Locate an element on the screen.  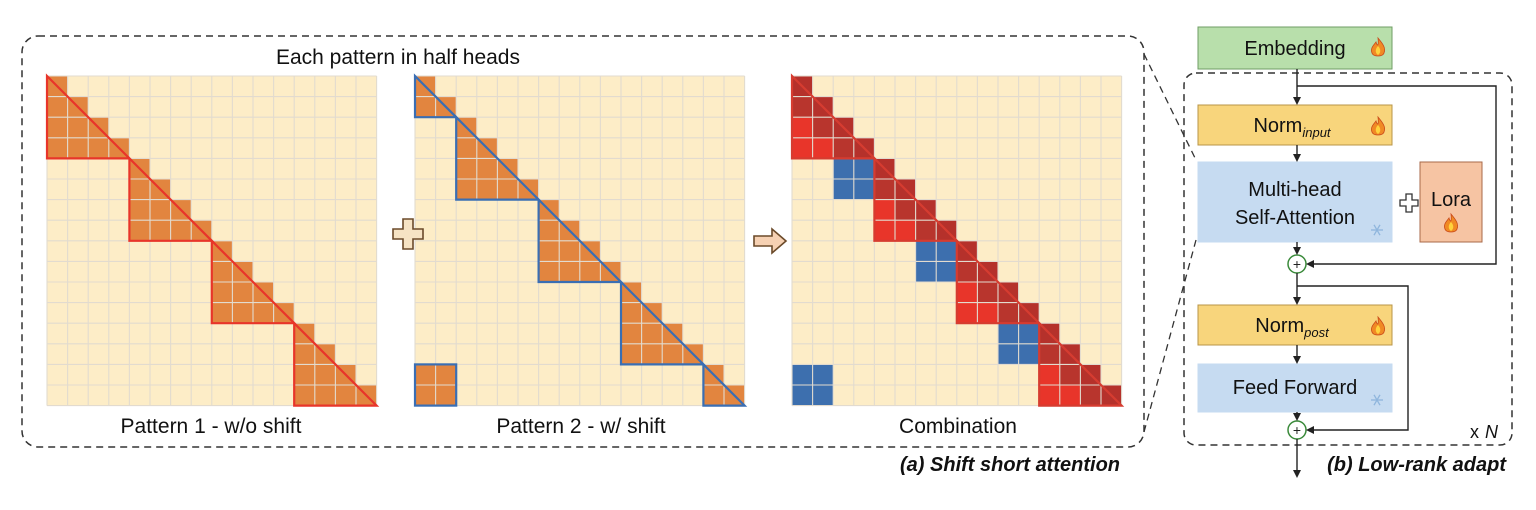
residual-sum-symbol-2: + is located at coordinates (1297, 430).